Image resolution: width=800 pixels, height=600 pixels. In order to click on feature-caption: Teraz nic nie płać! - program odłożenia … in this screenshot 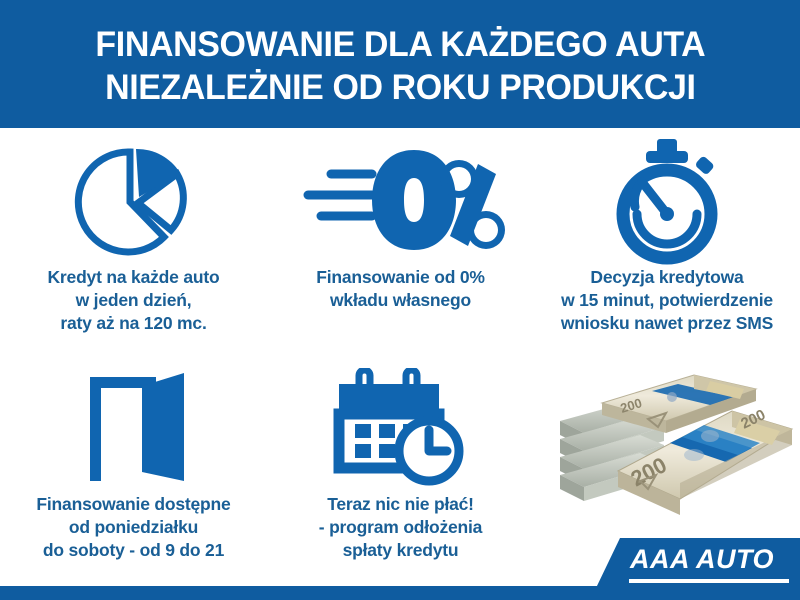, I will do `click(400, 527)`.